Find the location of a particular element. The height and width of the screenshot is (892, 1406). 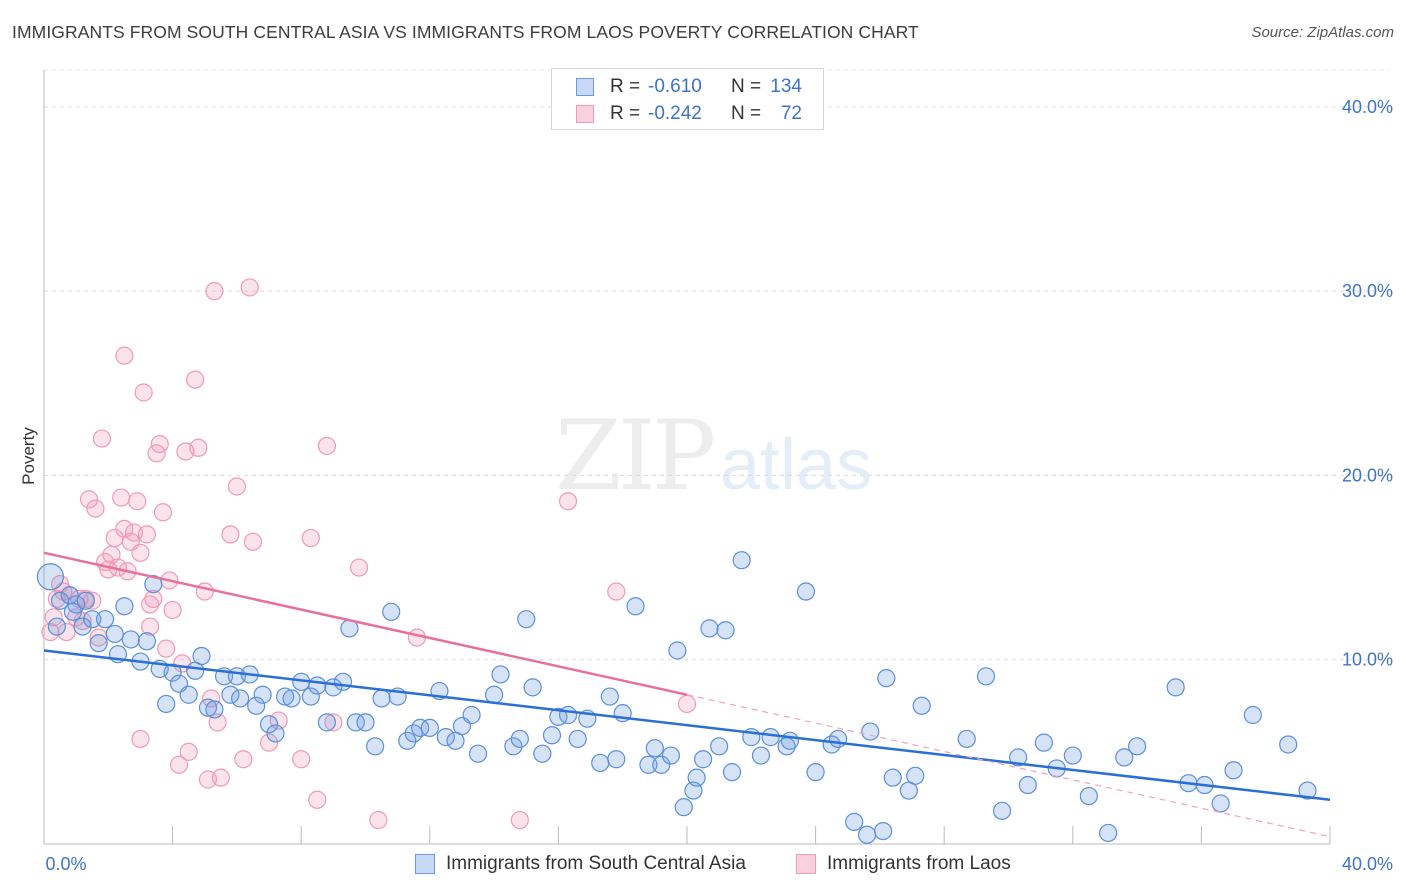

r-value: -0.610 is located at coordinates (675, 86).